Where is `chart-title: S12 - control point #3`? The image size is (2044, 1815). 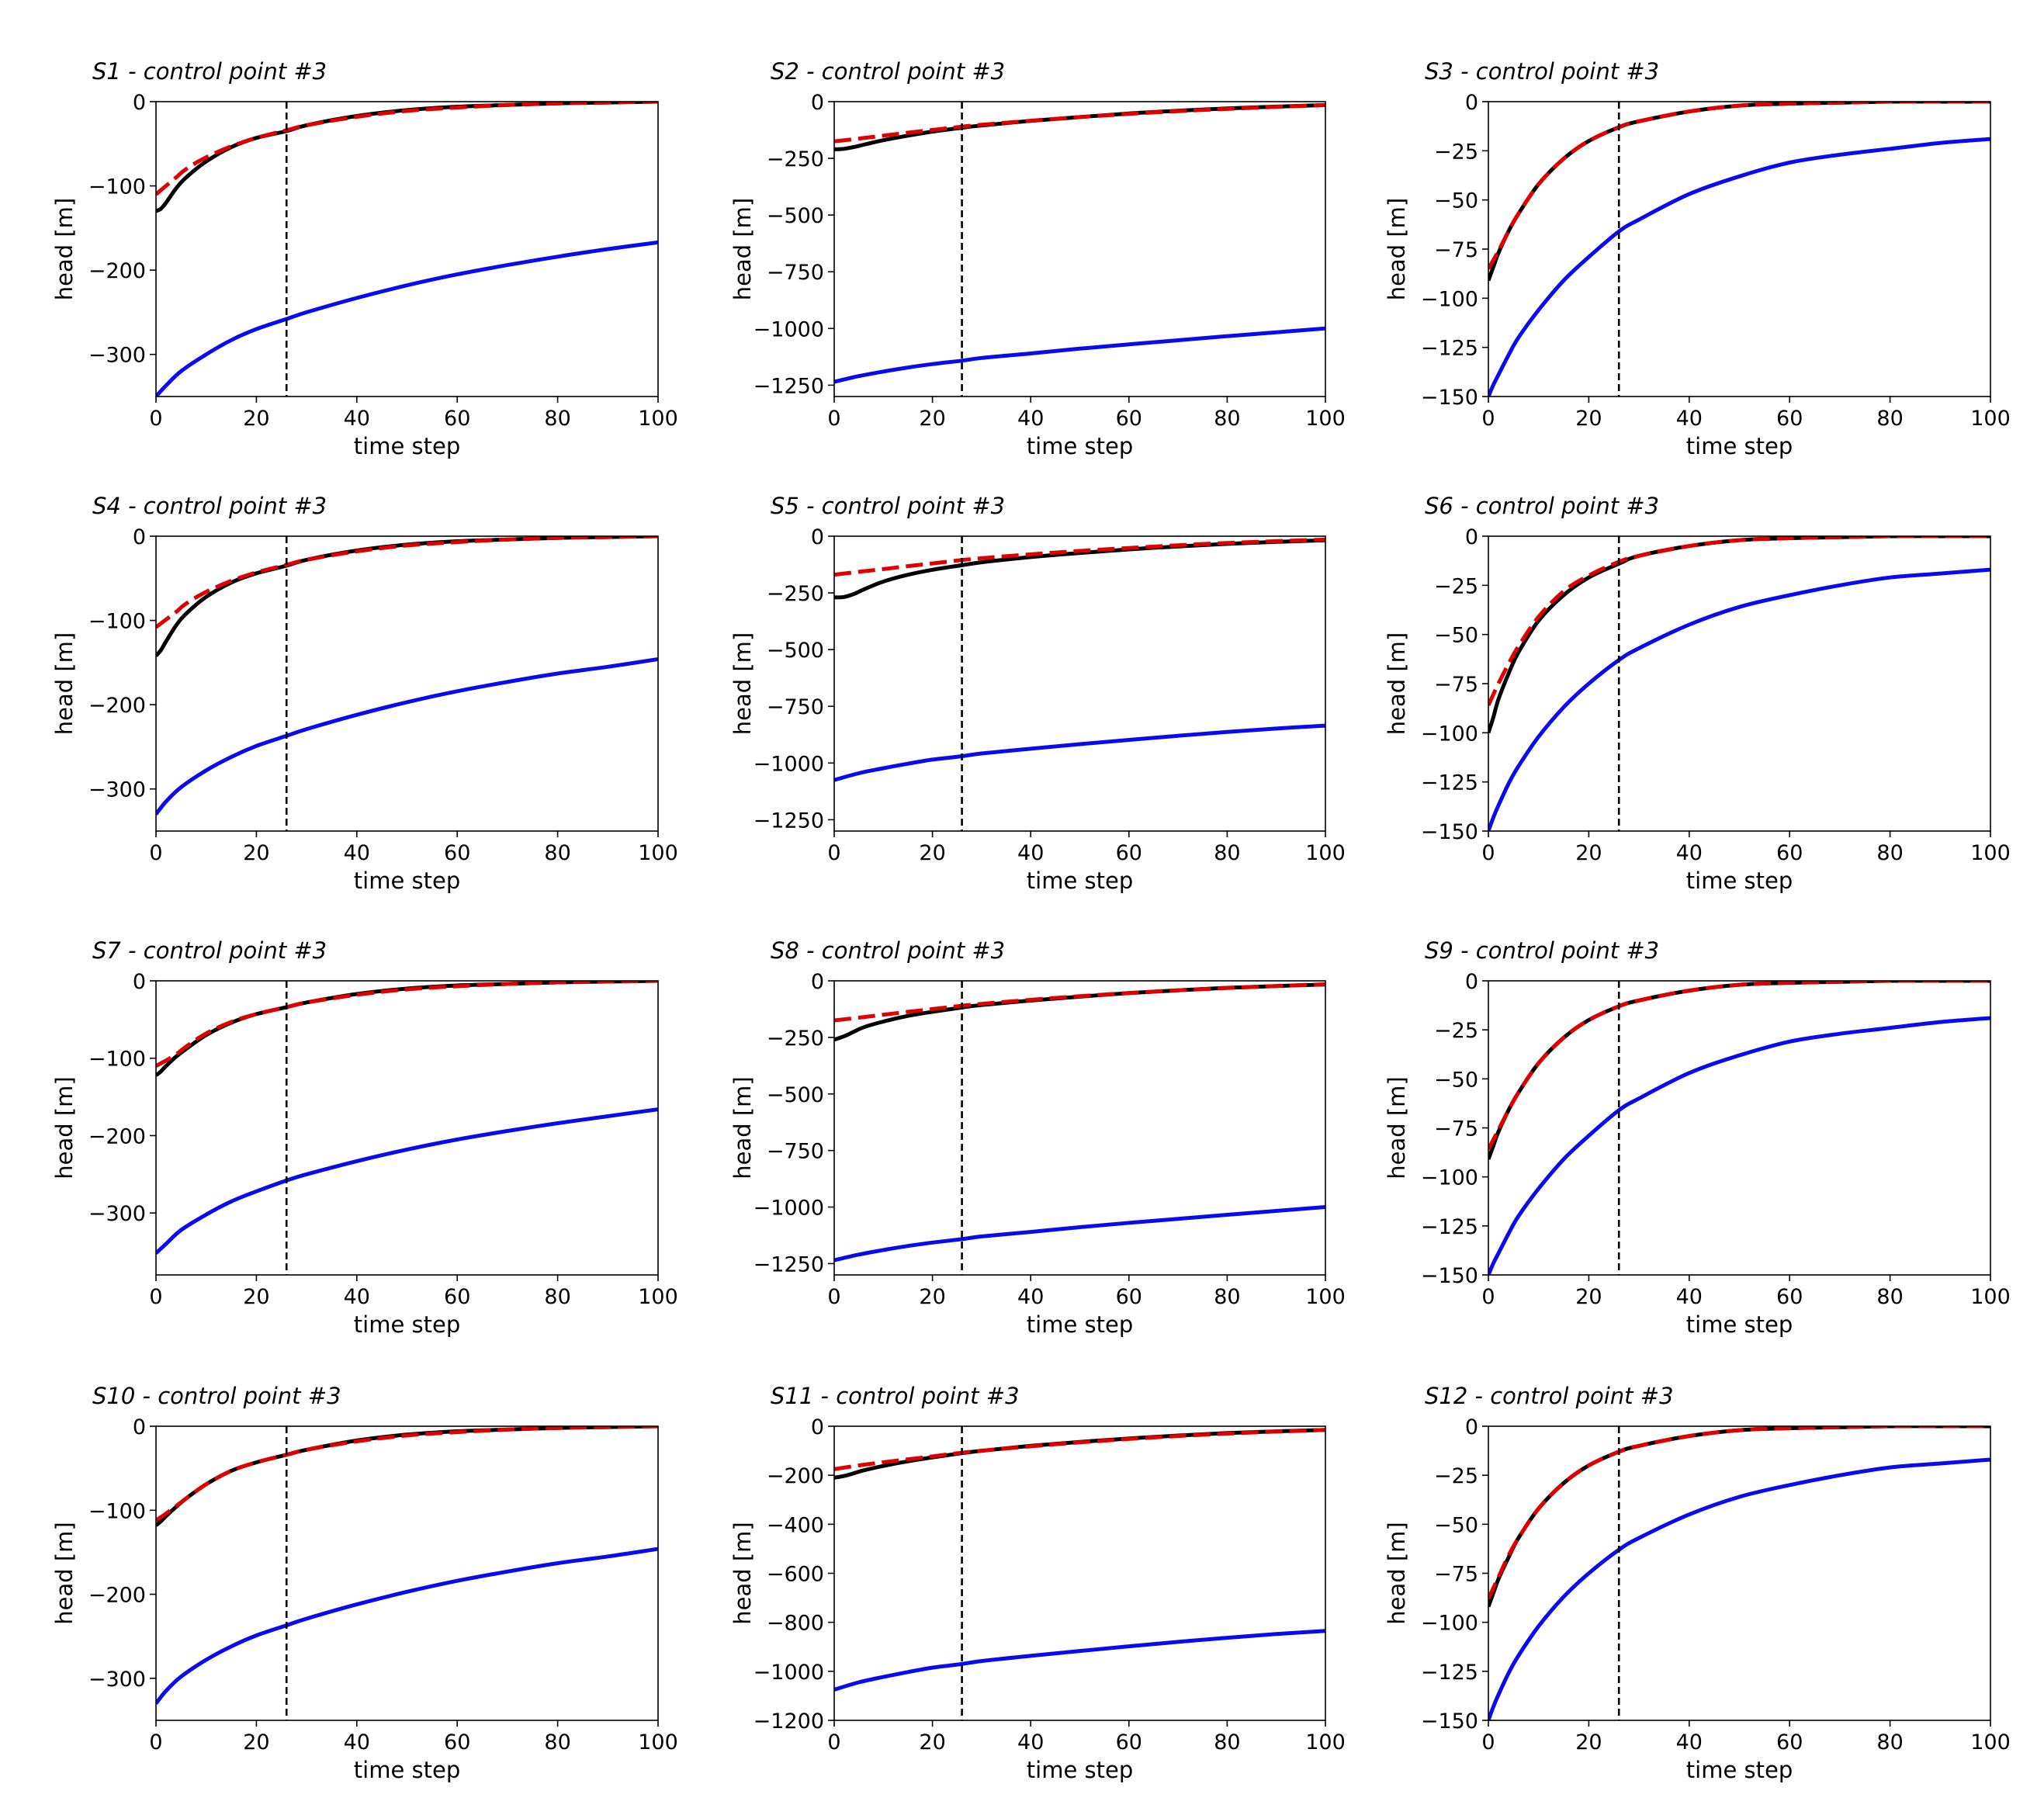
chart-title: S12 - control point #3 is located at coordinates (1549, 1396).